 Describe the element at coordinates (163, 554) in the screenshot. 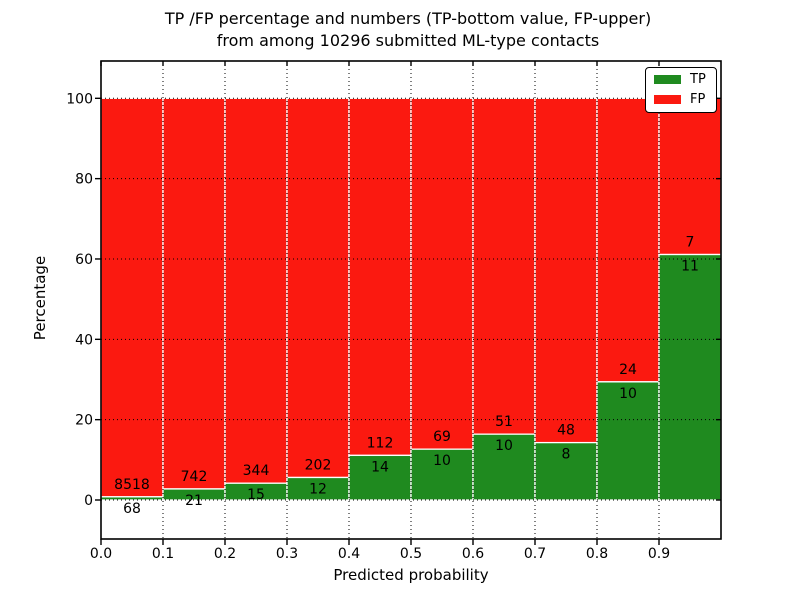

I see `x-tick-label-0.1: 0.1` at that location.